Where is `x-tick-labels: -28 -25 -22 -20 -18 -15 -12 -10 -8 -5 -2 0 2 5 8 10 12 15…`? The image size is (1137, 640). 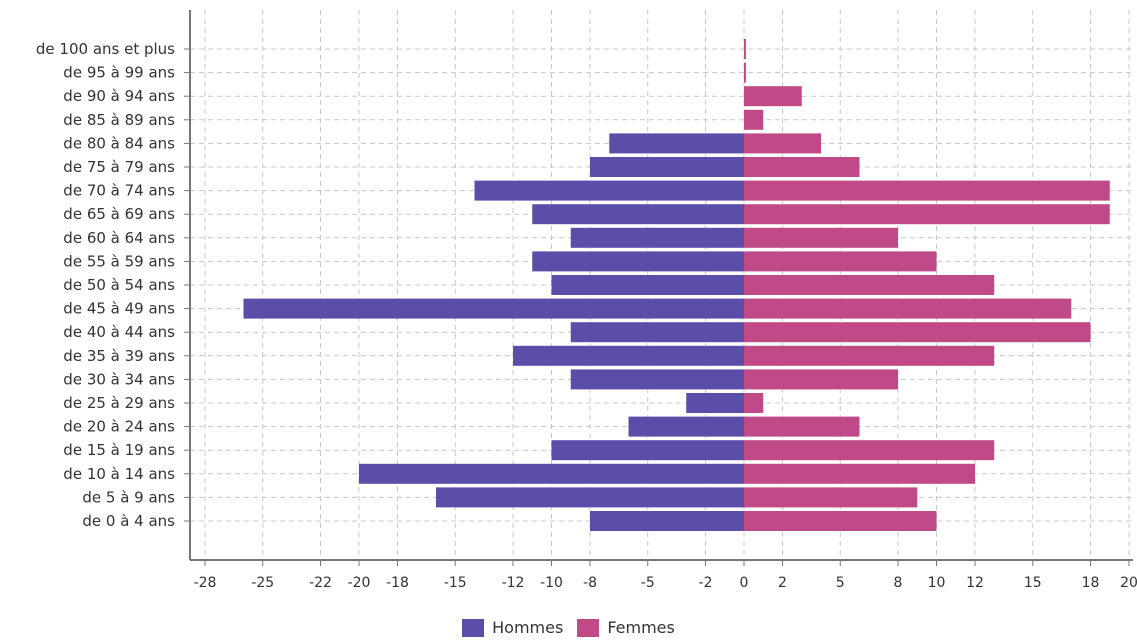
x-tick-labels: -28 -25 -22 -20 -18 -15 -12 -10 -8 -5 -2 0 2 5 8 10 12 15… is located at coordinates (665, 583).